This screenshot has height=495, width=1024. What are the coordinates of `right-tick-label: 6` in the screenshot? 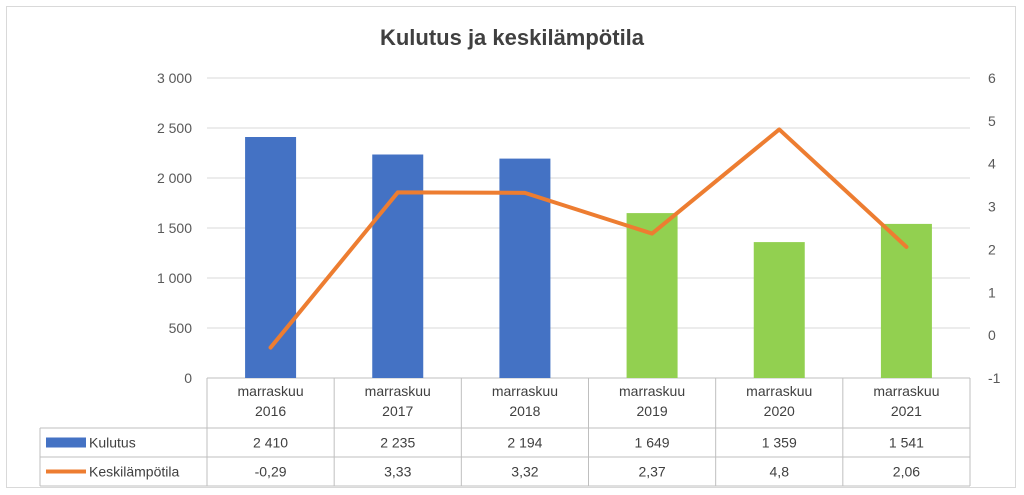 It's located at (992, 78).